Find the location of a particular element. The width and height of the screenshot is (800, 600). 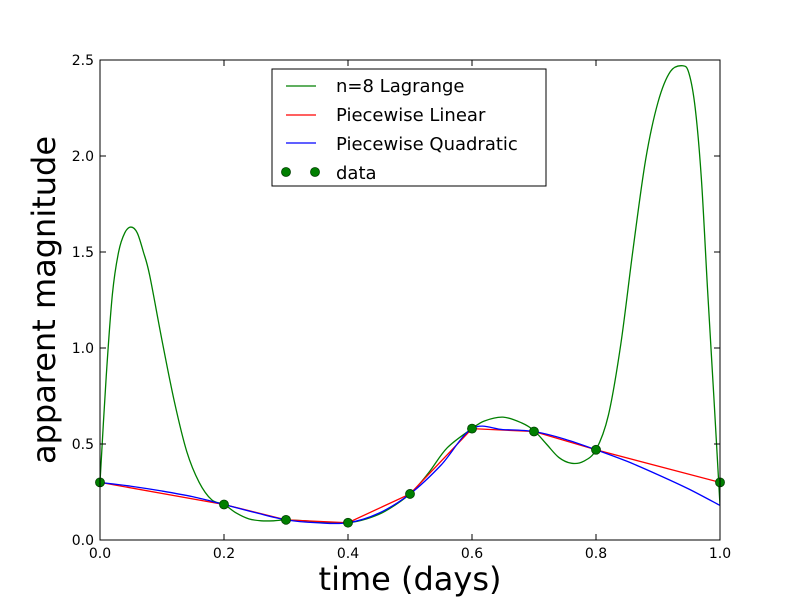

y-tick-label: 1.5 is located at coordinates (83, 253).